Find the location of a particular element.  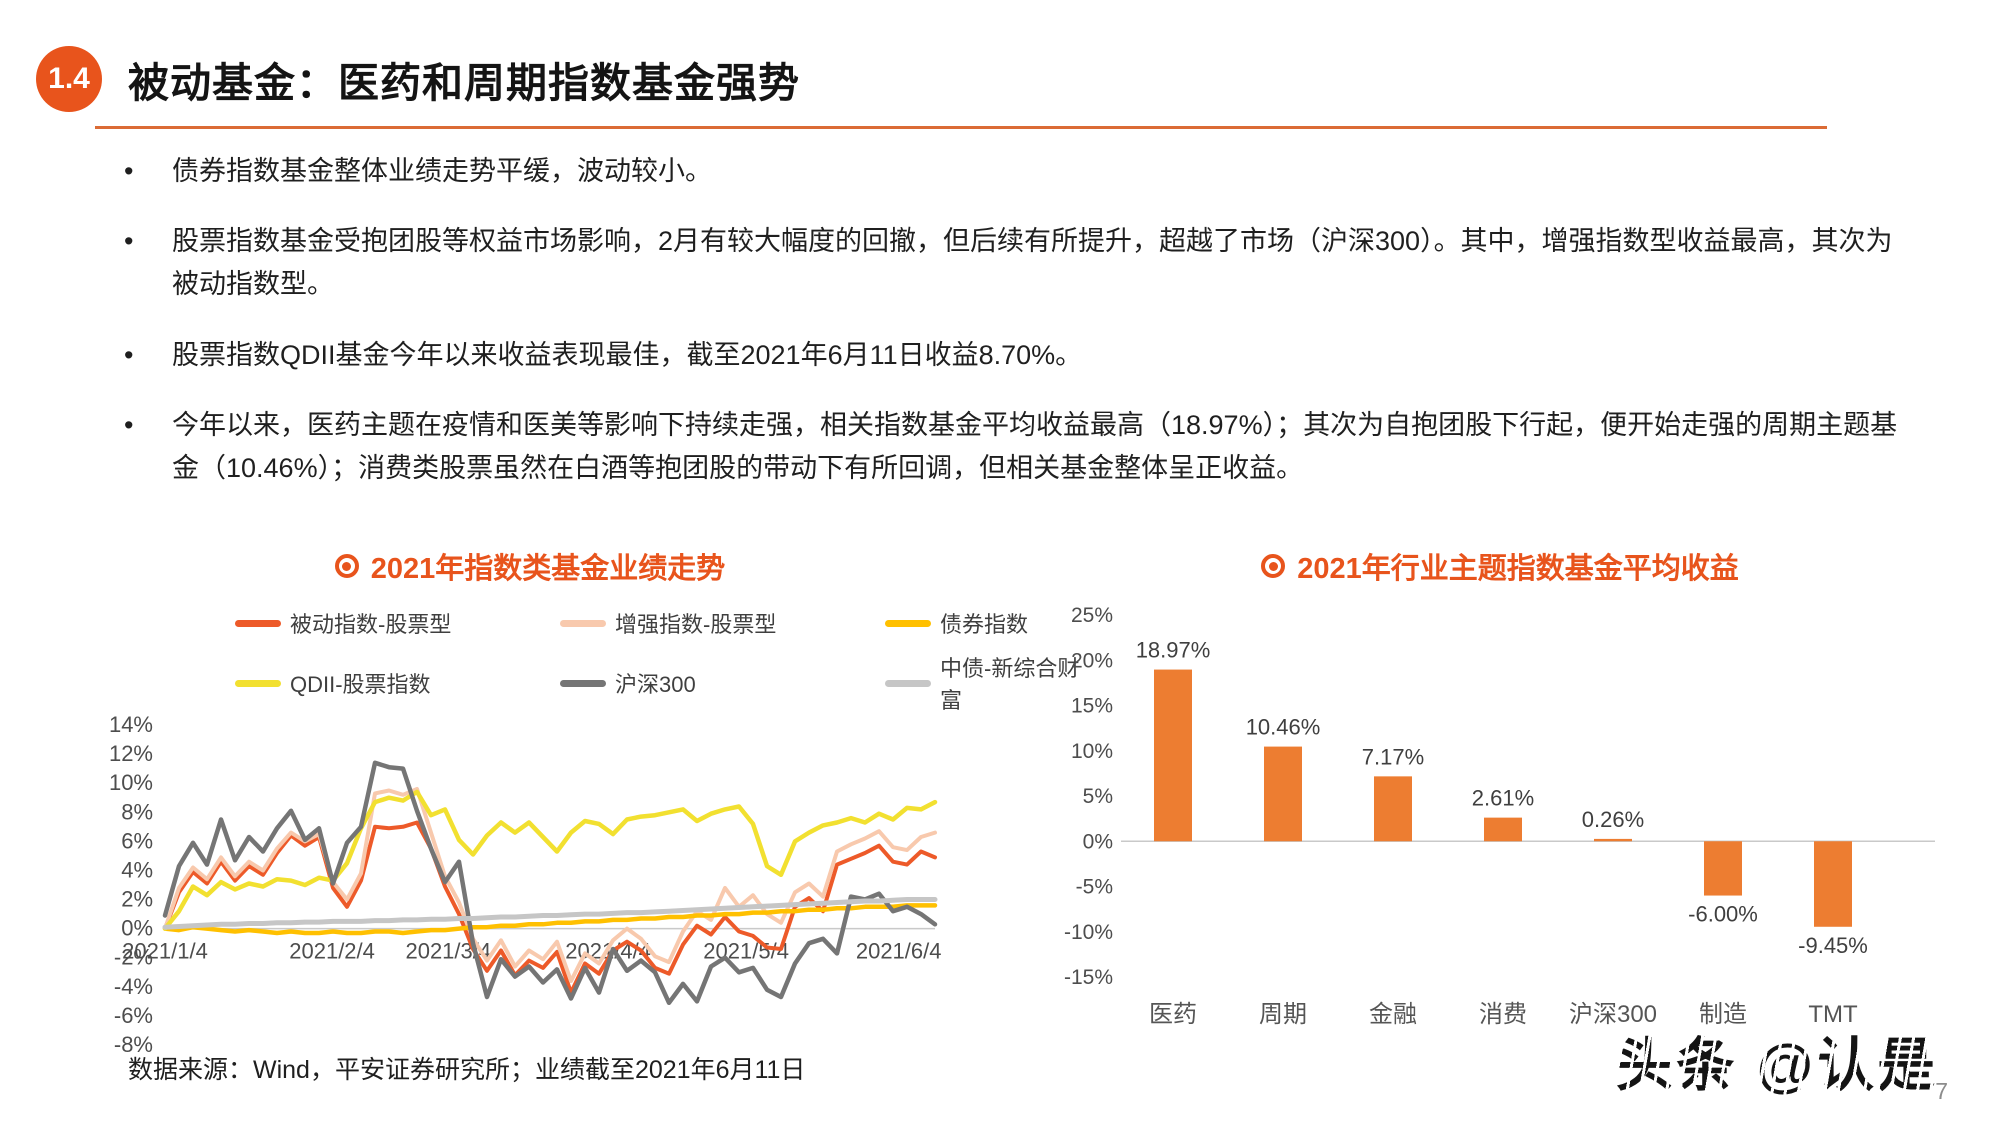

legend-item-enhanced: 增强指数-股票型 is located at coordinates (722, 623).